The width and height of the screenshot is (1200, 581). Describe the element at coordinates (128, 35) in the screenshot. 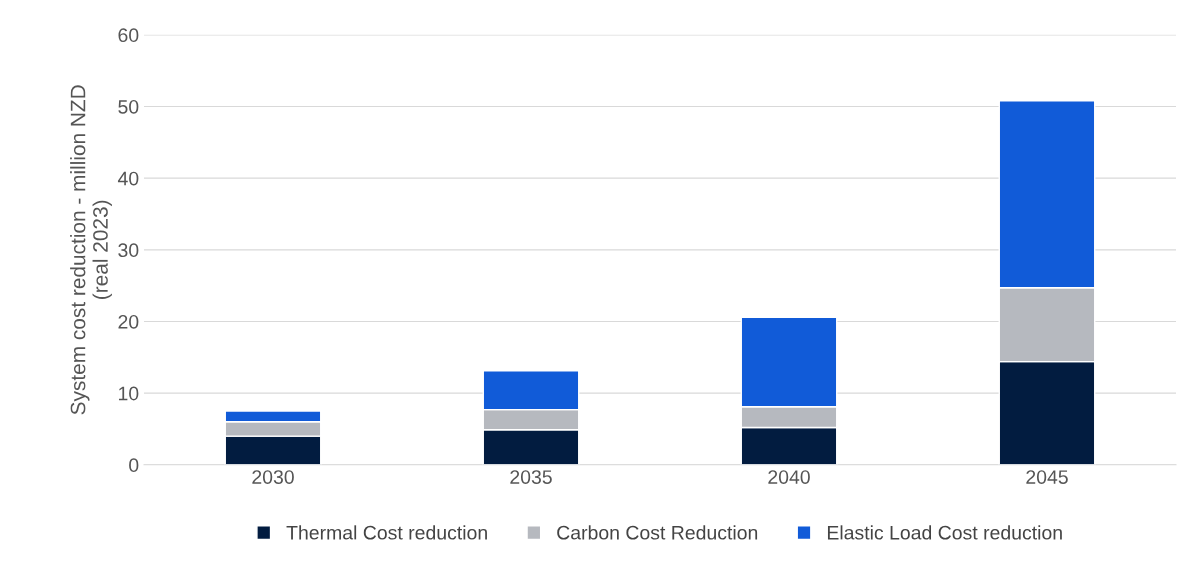

I see `y-tick-label: 60` at that location.